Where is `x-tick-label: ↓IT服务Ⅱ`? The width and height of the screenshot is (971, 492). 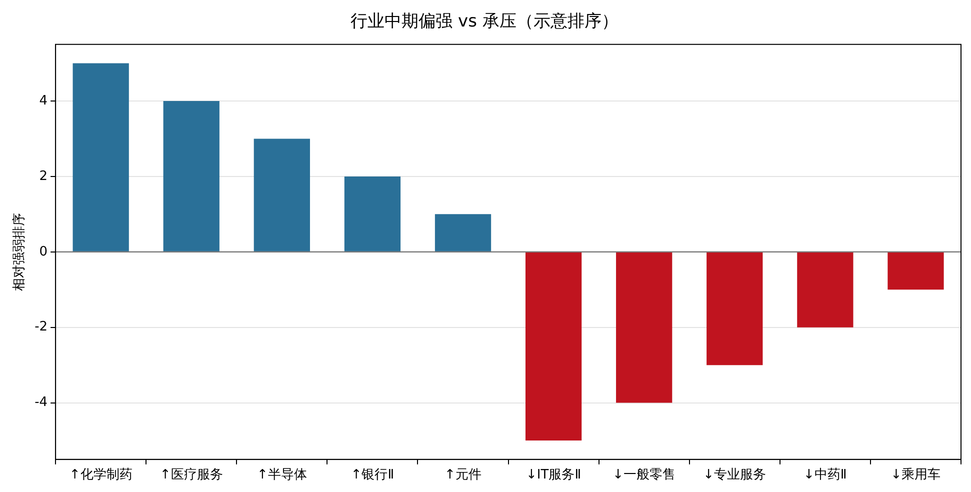 x-tick-label: ↓IT服务Ⅱ is located at coordinates (554, 475).